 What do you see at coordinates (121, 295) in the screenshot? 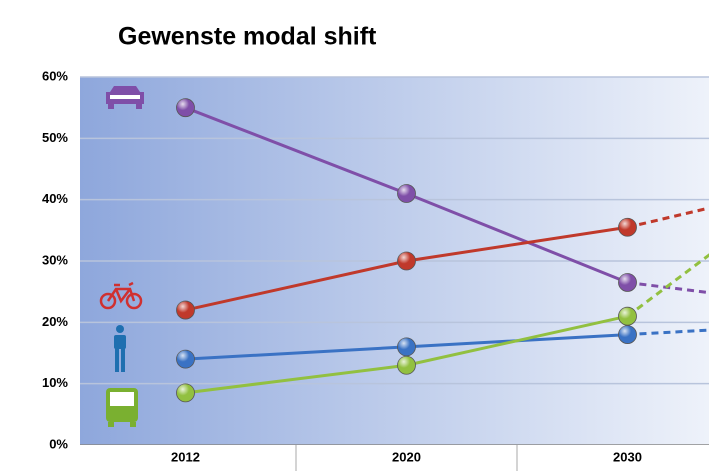
I see `bike-icon` at bounding box center [121, 295].